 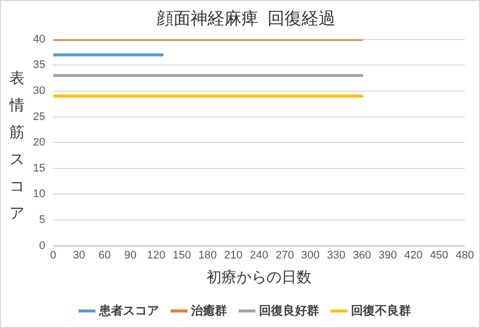 I want to click on legend-label: 患者スコア, so click(x=128, y=310).